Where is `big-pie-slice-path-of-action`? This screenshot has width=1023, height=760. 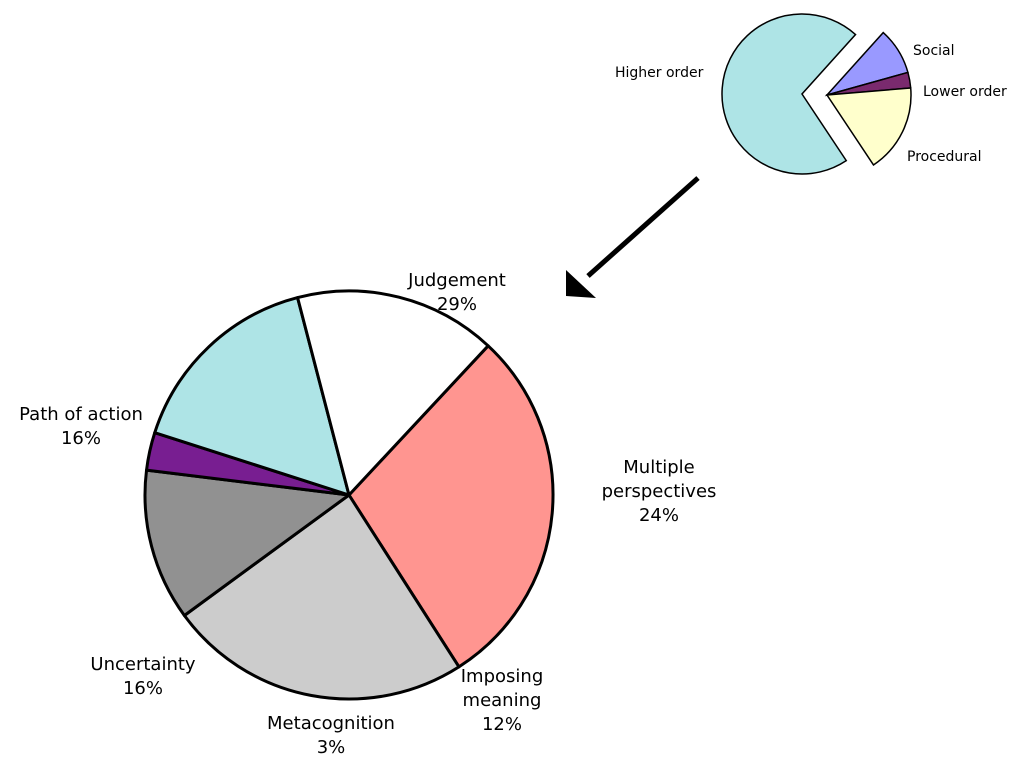
big-pie-slice-path-of-action is located at coordinates (393, 393).